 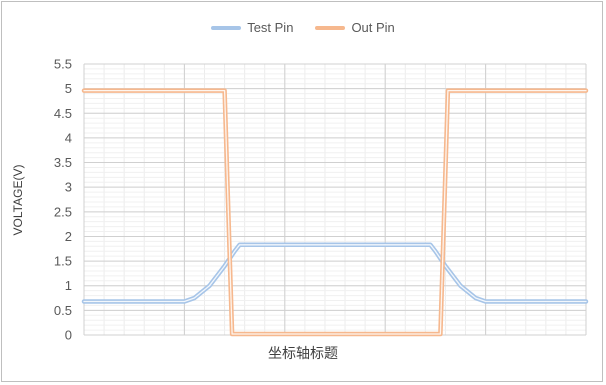 I want to click on legend-item-out-pin: Out Pin, so click(x=355, y=27).